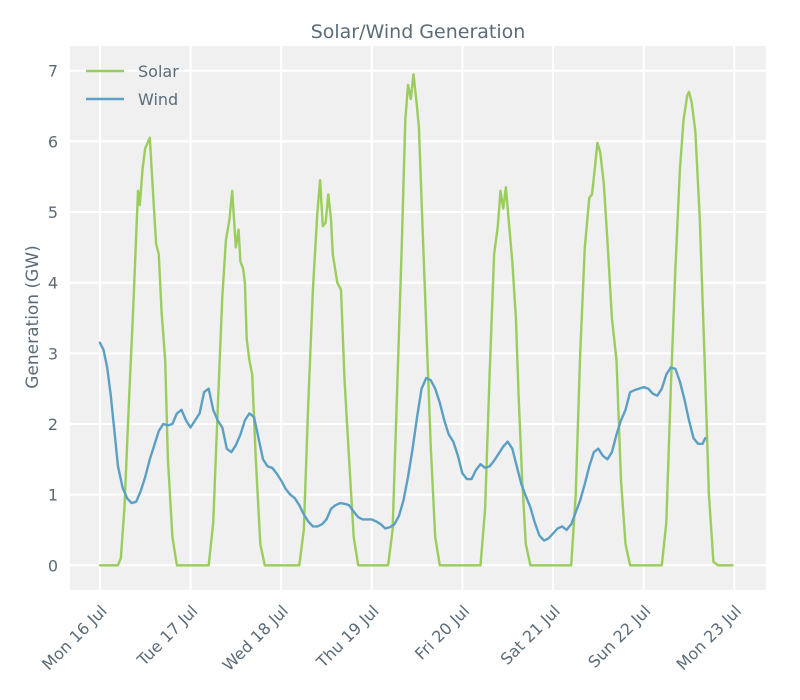  What do you see at coordinates (442, 632) in the screenshot?
I see `x-tick-label: Fri 20 Jul` at bounding box center [442, 632].